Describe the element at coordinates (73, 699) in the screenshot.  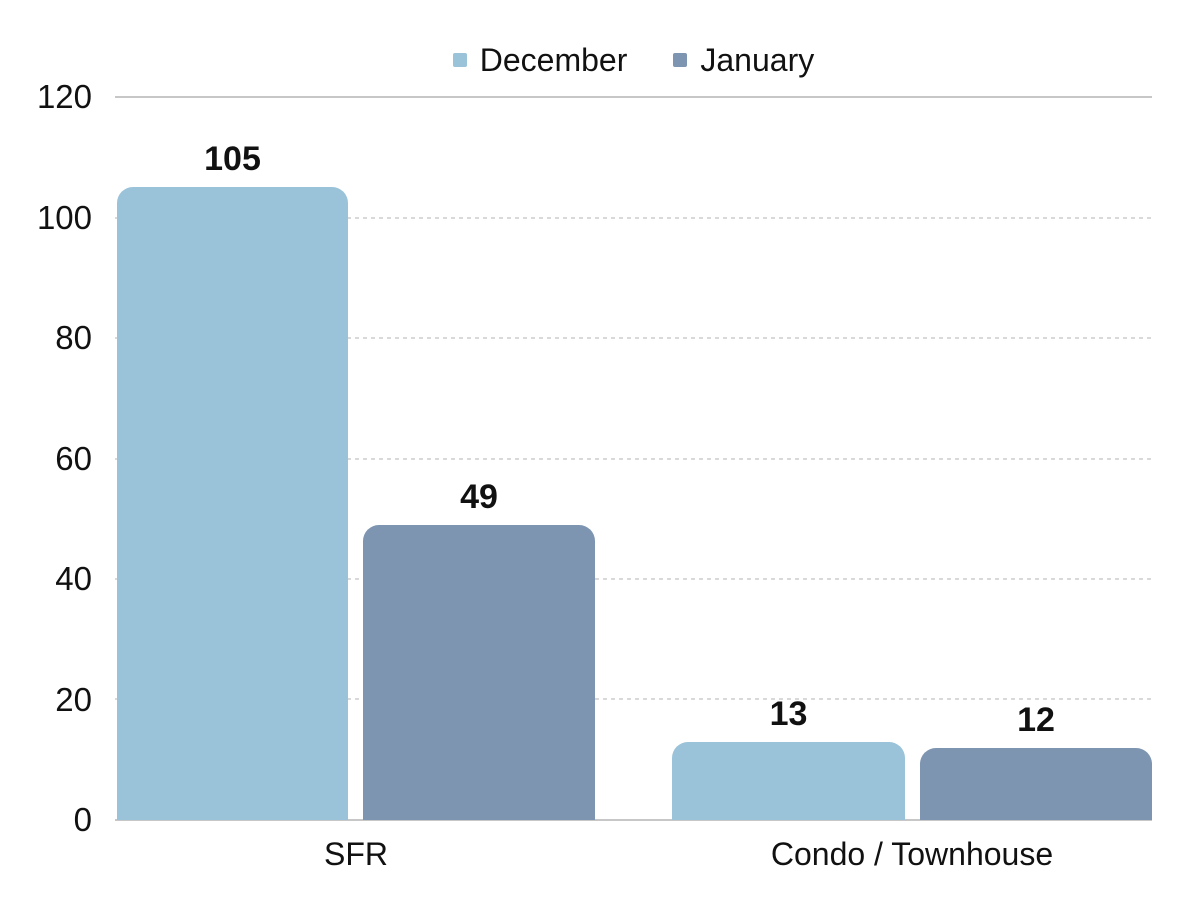
I see `y-tick-20: 20` at that location.